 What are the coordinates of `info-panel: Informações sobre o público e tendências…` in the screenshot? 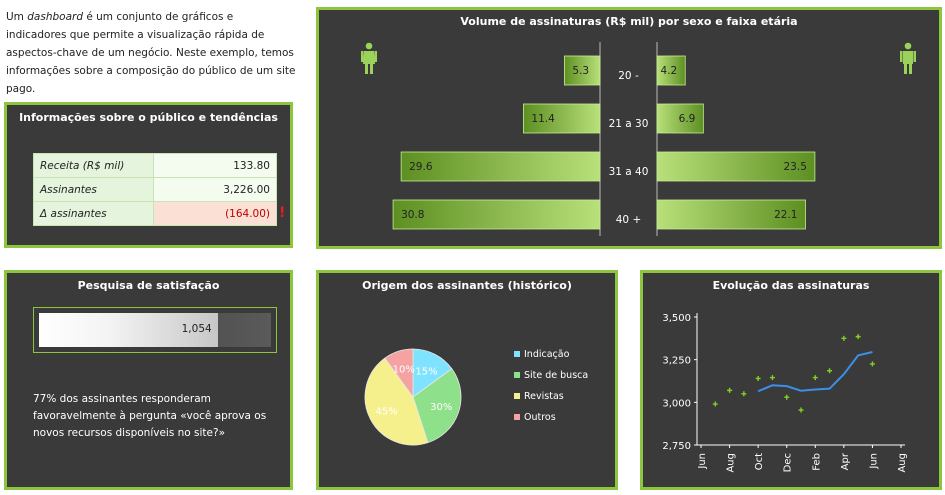 It's located at (148, 175).